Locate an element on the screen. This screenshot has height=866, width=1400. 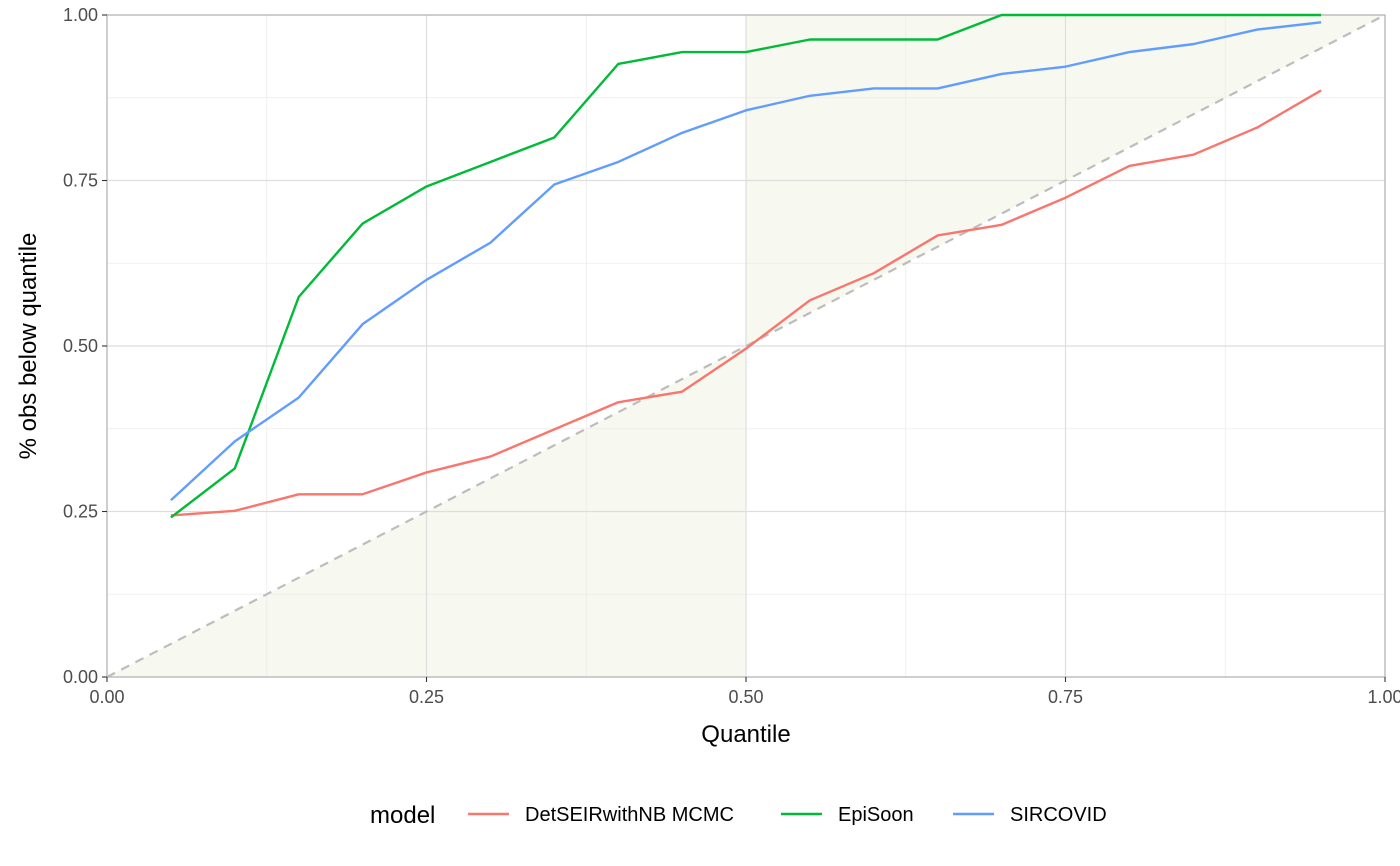
y-tick-label: 0.75 is located at coordinates (80, 181).